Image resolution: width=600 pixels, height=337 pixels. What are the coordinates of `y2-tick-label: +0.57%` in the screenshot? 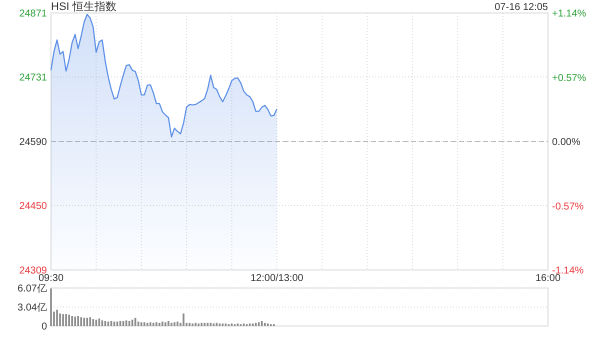 It's located at (569, 78).